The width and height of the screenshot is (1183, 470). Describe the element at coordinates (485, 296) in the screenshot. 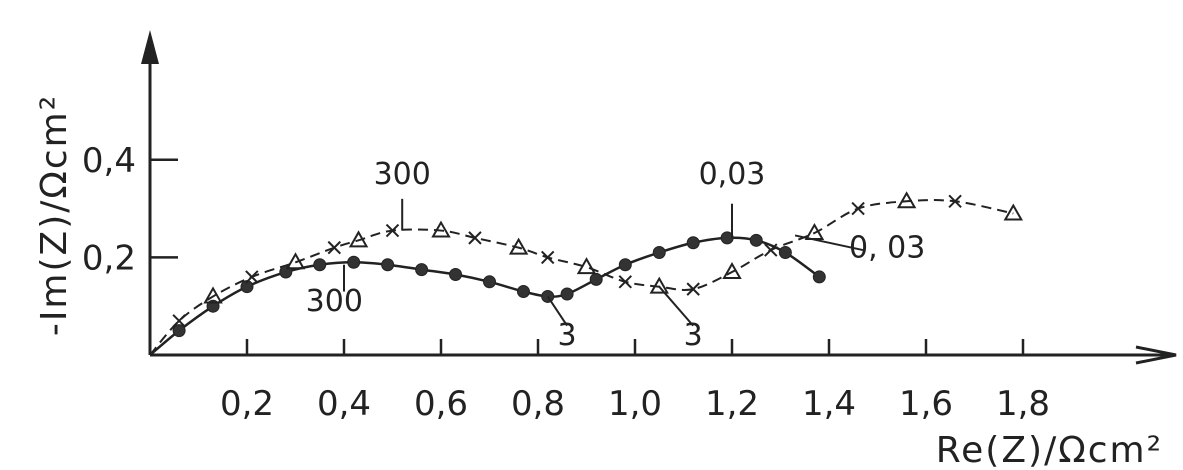

I see `series-line` at that location.